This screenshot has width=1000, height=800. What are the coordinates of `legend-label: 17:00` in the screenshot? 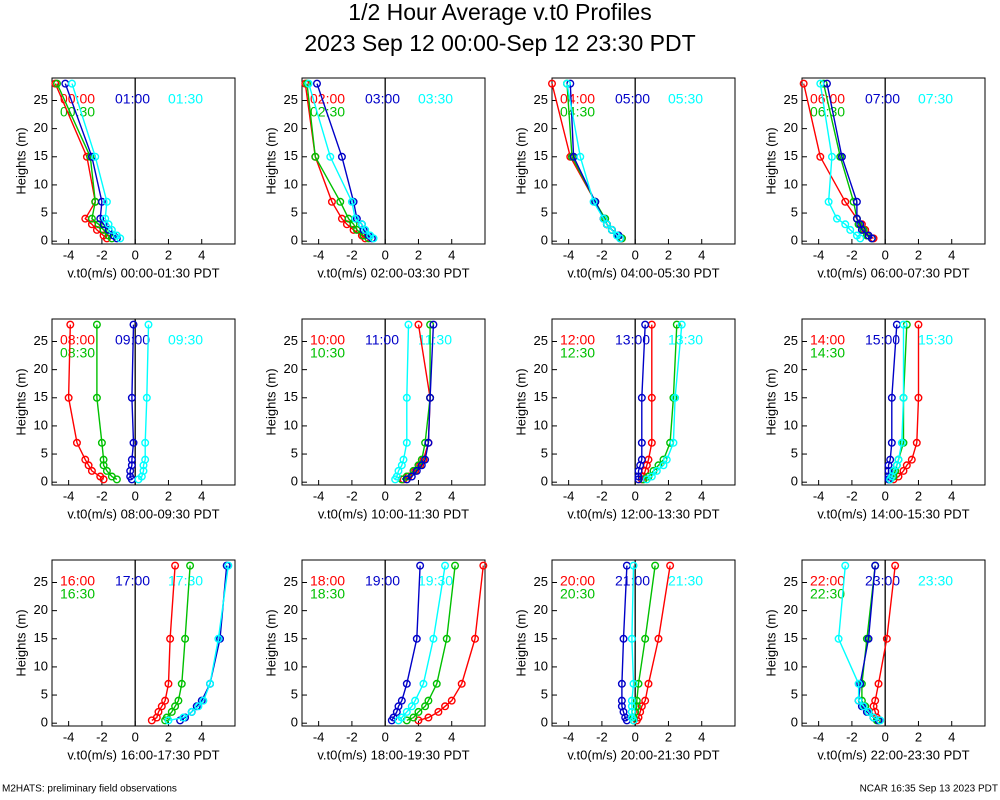 It's located at (132, 581).